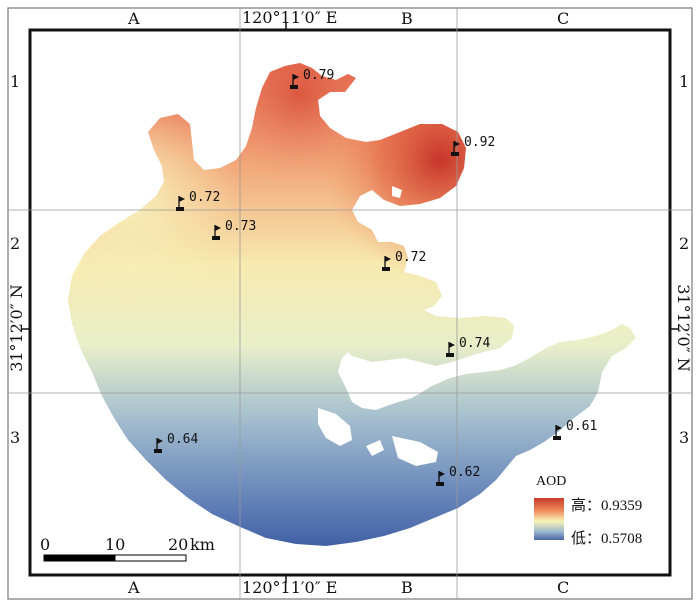  What do you see at coordinates (15, 437) in the screenshot?
I see `left-row-label: 3` at bounding box center [15, 437].